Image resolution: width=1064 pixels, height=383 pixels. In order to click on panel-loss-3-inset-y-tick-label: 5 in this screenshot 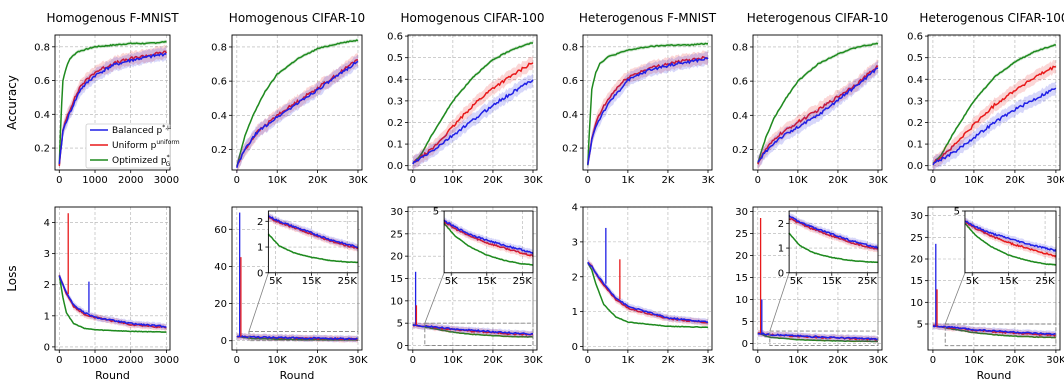, I will do `click(436, 212)`.